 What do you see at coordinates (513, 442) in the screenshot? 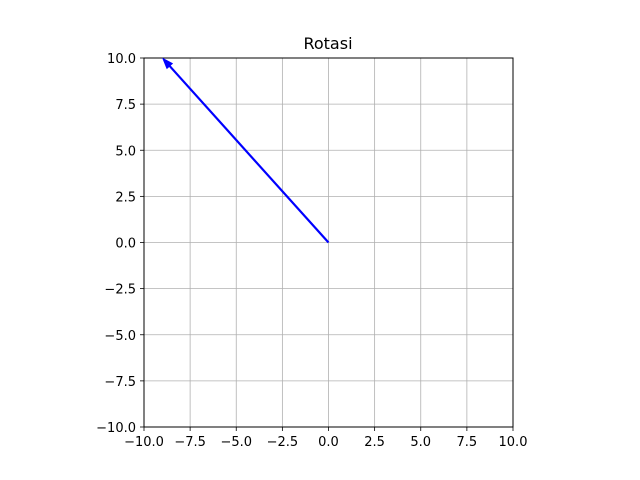
I see `x-tick-label-8: 10.0` at bounding box center [513, 442].